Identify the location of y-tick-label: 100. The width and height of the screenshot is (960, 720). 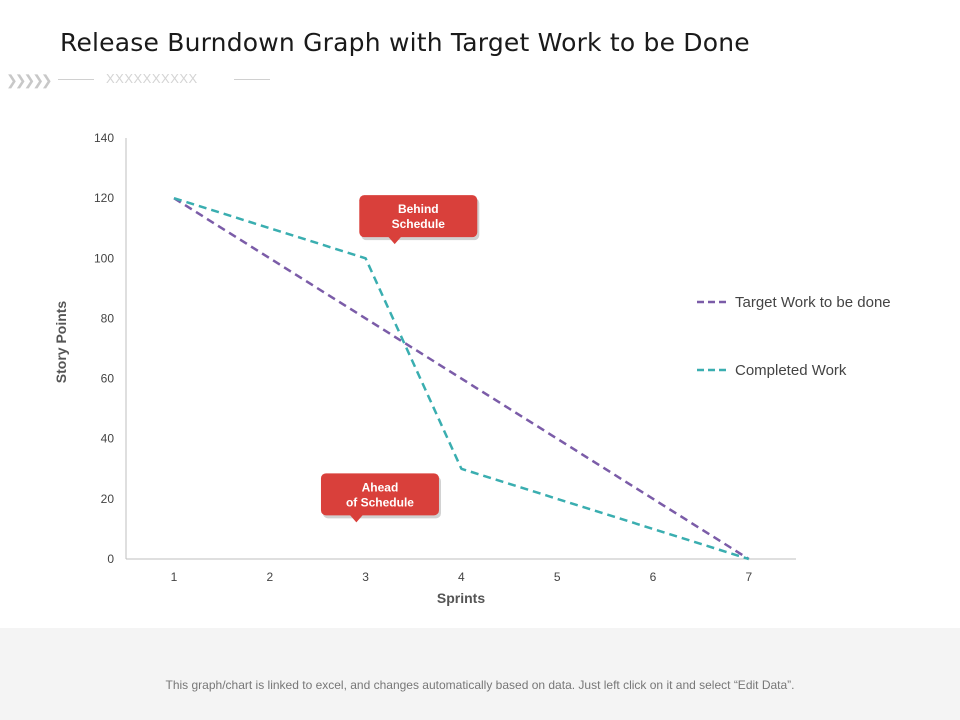
(104, 258).